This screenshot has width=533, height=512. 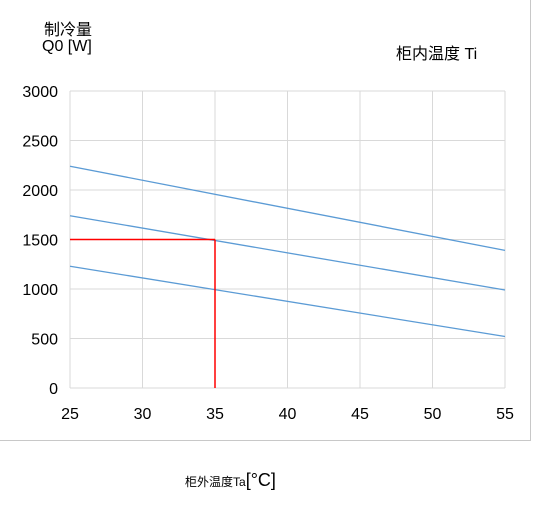 I want to click on x-tick-label-1: 30, so click(x=143, y=414).